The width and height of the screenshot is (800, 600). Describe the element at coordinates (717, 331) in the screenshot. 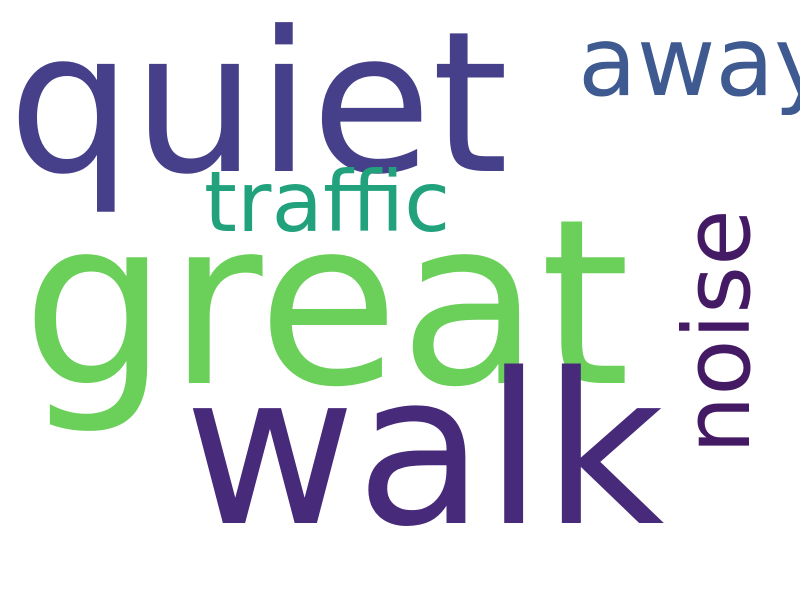

I see `word-noise: noise` at that location.